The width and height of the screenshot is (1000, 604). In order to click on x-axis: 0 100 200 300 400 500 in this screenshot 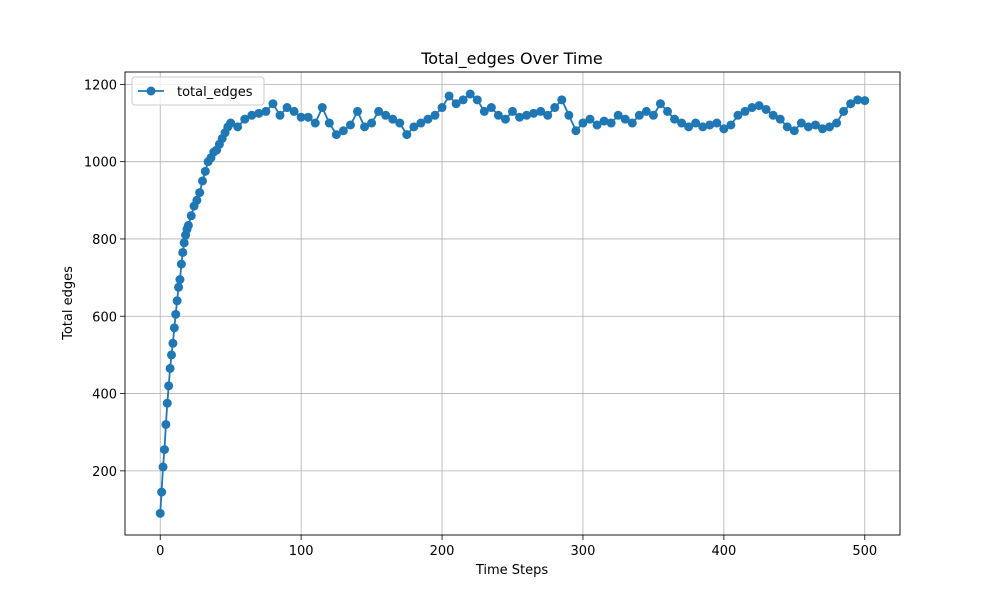, I will do `click(516, 547)`.